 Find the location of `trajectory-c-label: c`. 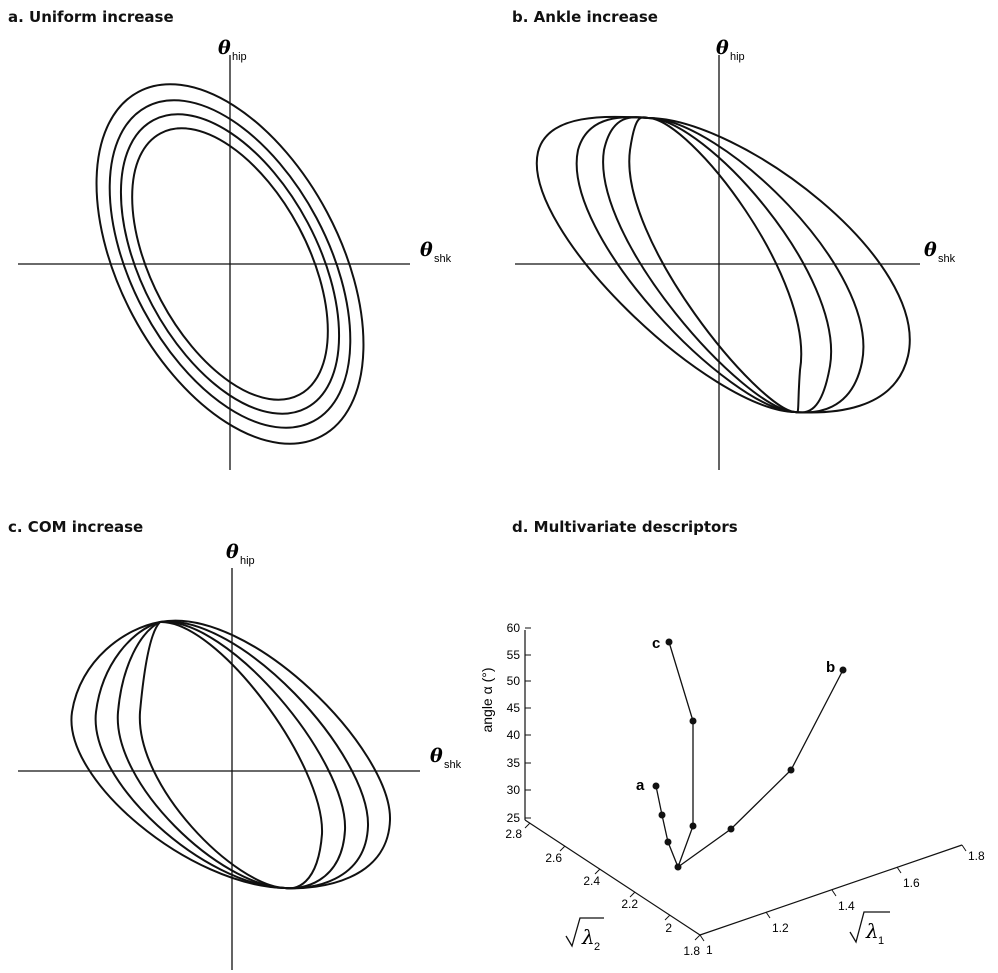

trajectory-c-label: c is located at coordinates (656, 643).